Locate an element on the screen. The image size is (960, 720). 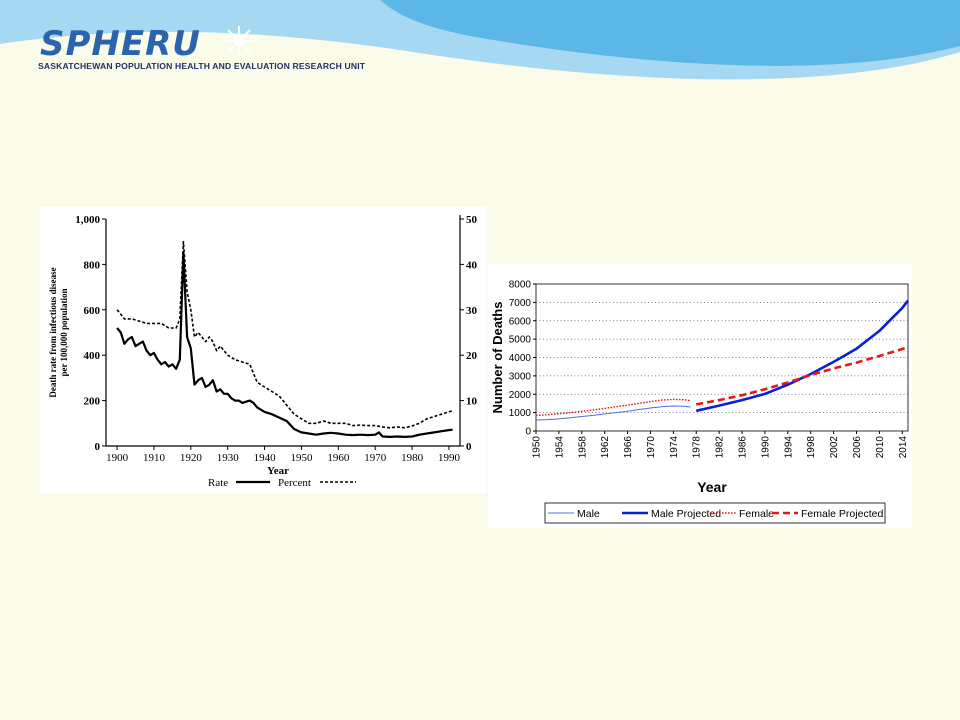
y2-tick-label: 40 is located at coordinates (472, 265).